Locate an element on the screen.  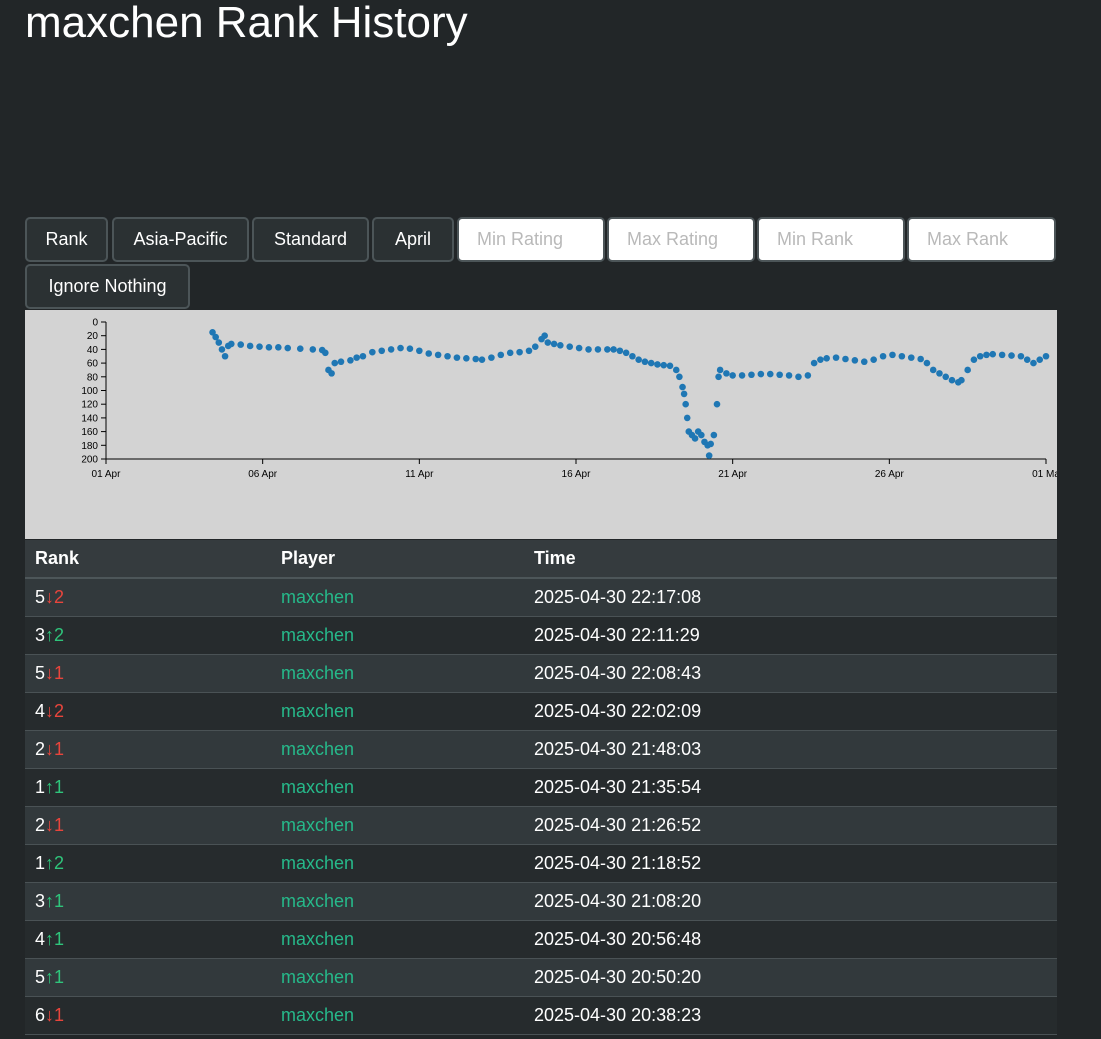
table-row: 2↓1 maxchen 2025-04-30 21:26:52 is located at coordinates (541, 826).